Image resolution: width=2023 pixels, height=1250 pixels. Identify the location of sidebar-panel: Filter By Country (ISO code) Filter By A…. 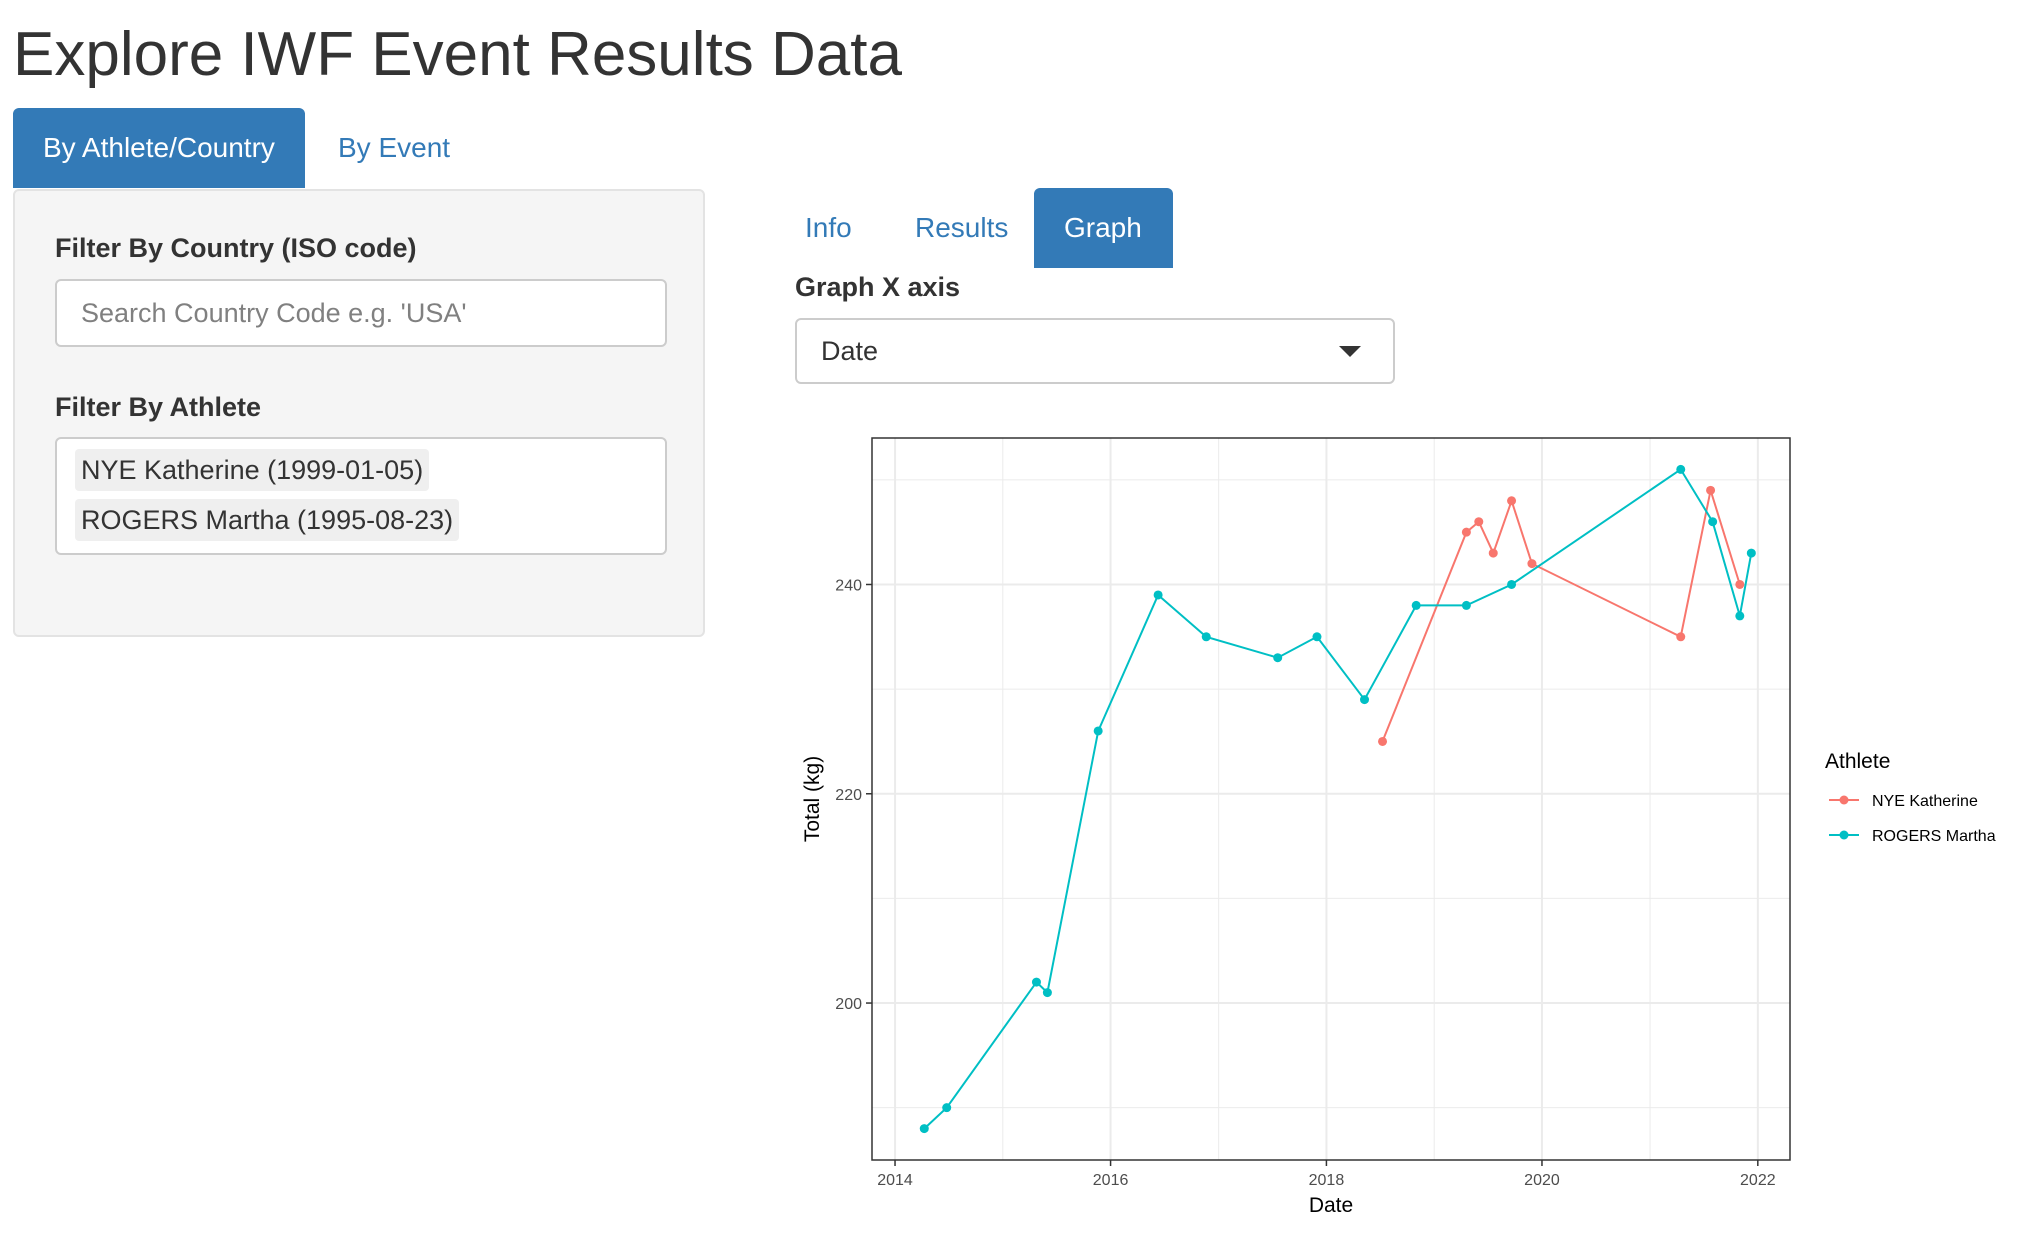
(359, 413).